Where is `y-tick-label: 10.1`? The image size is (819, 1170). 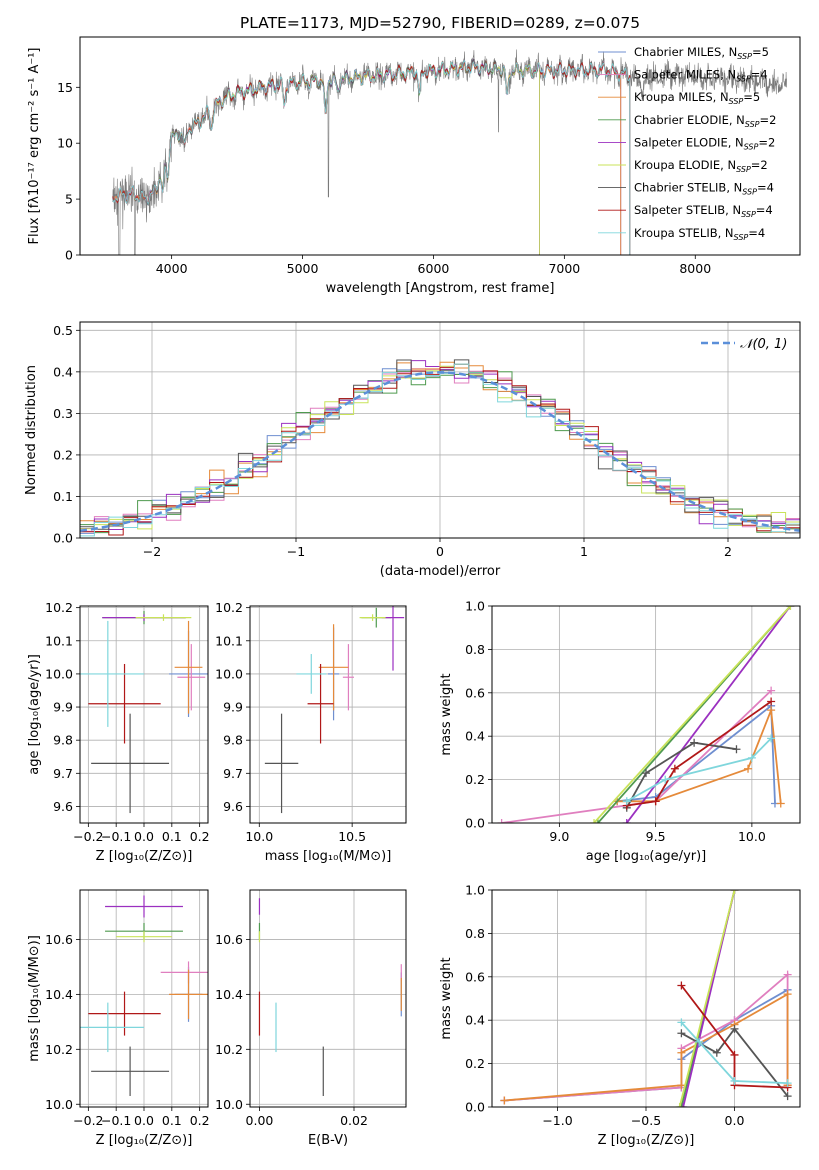 y-tick-label: 10.1 is located at coordinates (59, 640).